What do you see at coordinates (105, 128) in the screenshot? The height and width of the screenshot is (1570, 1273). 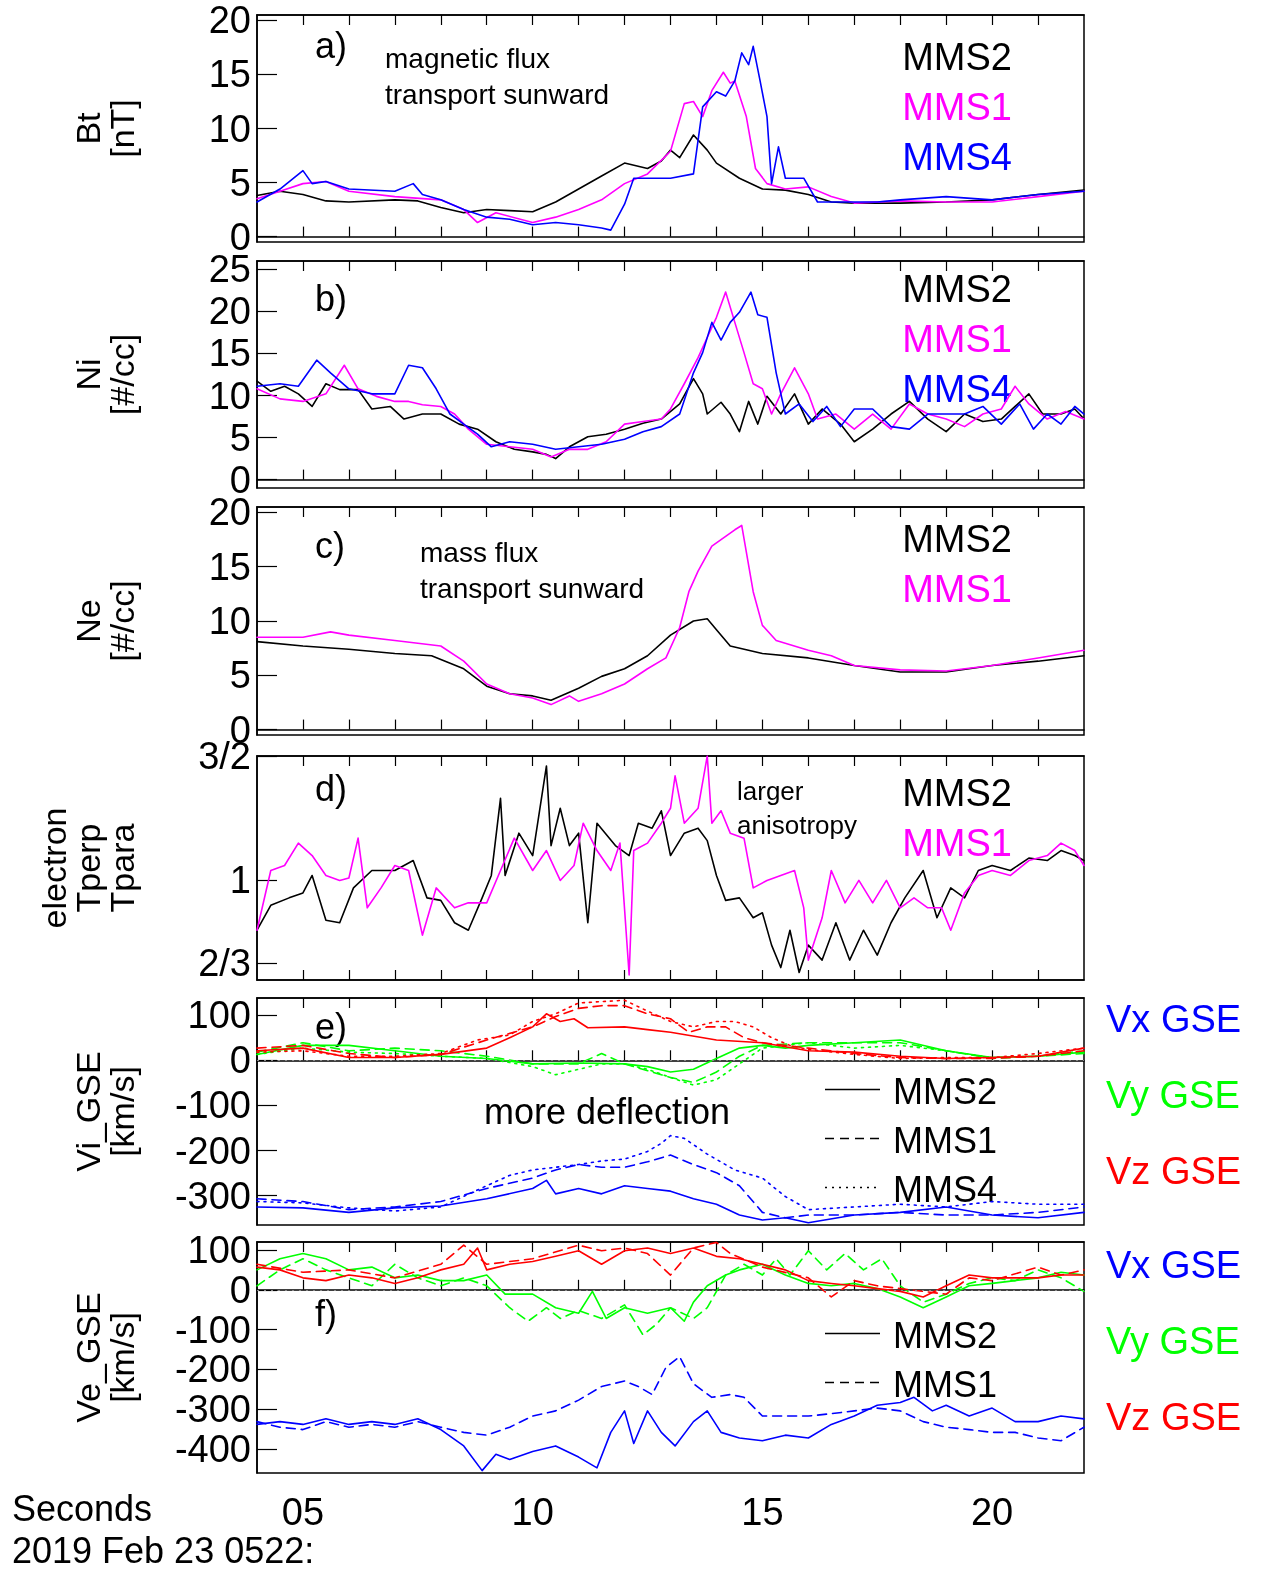 I see `y-axis-title: Bt [nT]` at bounding box center [105, 128].